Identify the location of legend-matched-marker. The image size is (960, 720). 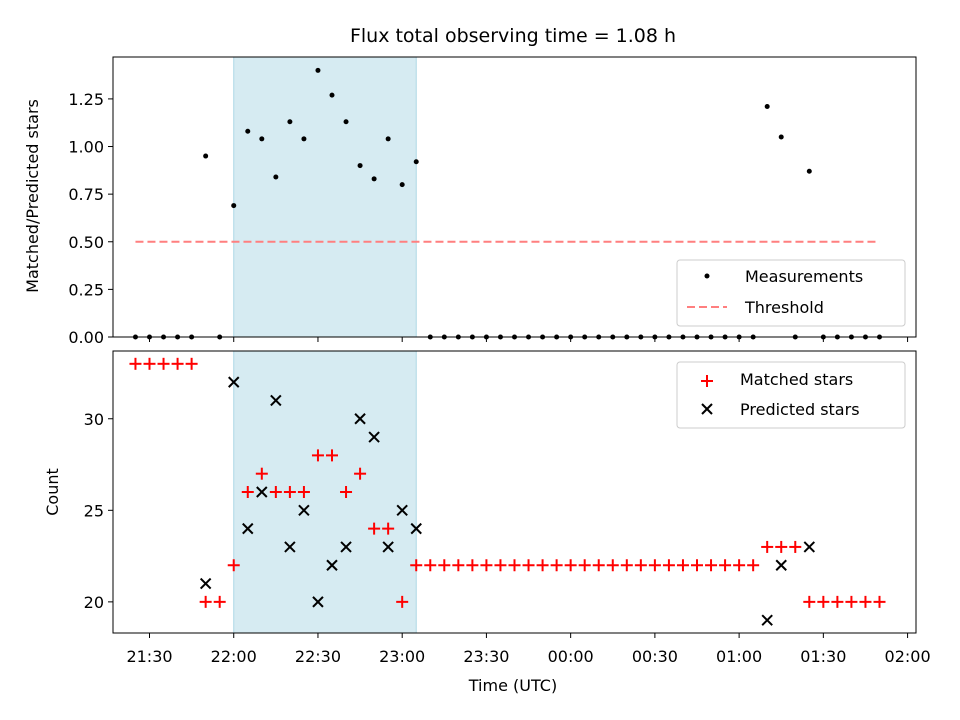
(707, 381).